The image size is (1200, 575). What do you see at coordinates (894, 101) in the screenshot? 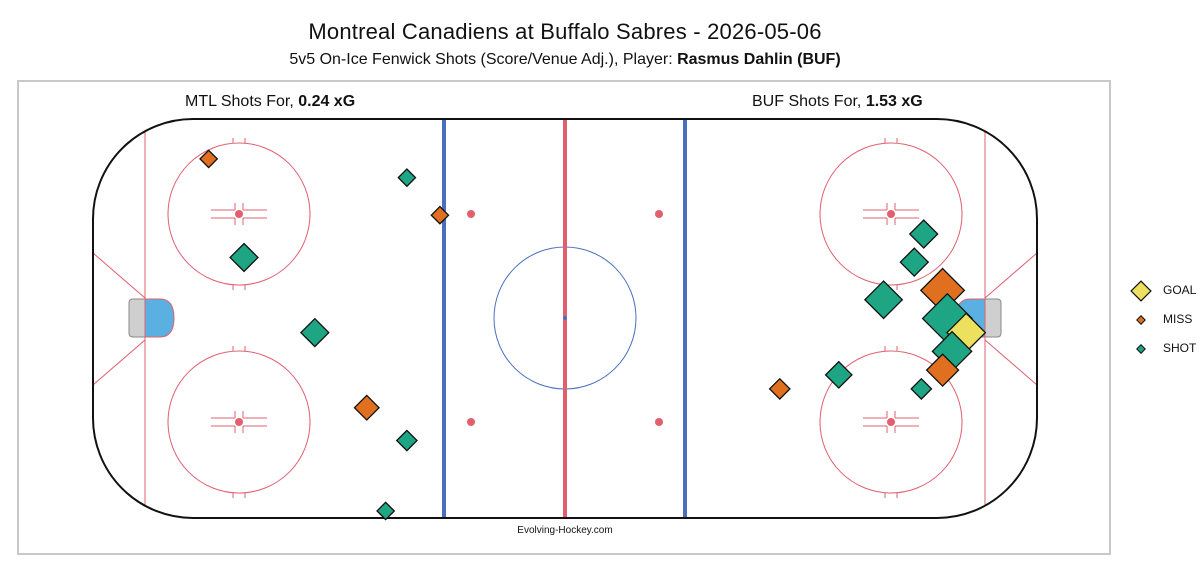
I see `right-team-xg: 1.53 xG` at bounding box center [894, 101].